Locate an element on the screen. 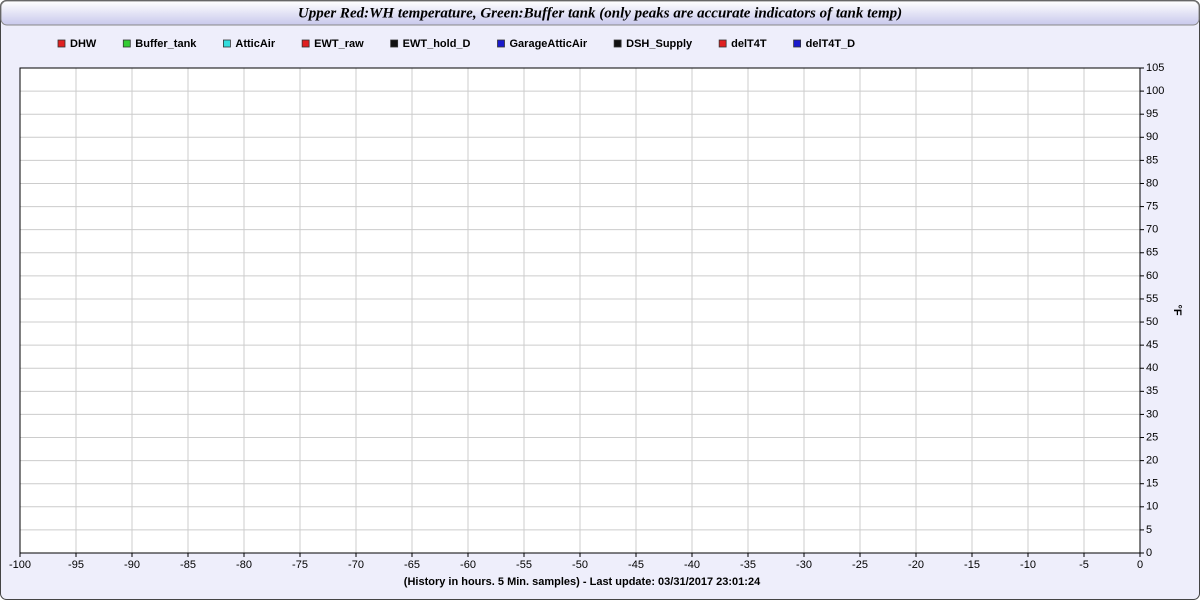  x-tick-label: -65 is located at coordinates (412, 565).